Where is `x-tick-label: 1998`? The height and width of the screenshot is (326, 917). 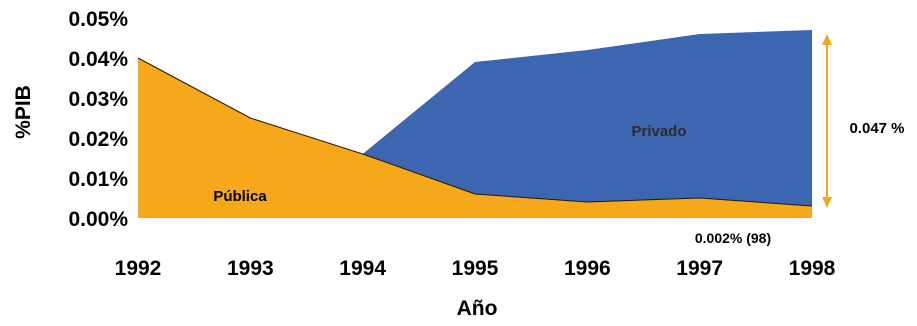
x-tick-label: 1998 is located at coordinates (812, 268).